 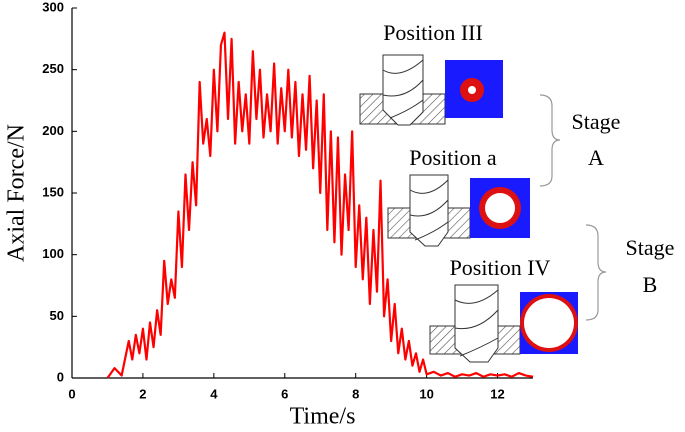 I want to click on y-tick-label: 100, so click(x=53, y=253).